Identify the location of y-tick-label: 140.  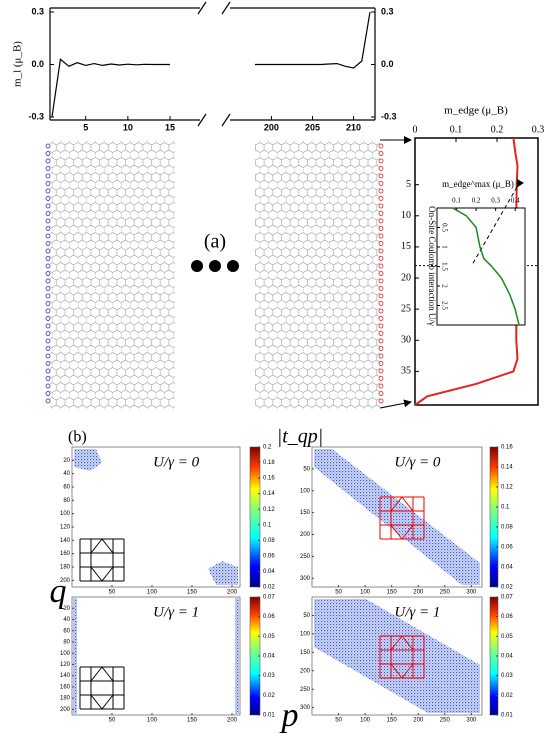
(65, 676).